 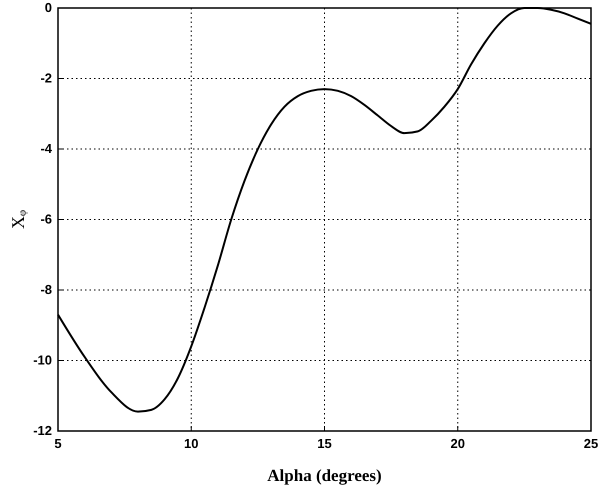 What do you see at coordinates (42, 360) in the screenshot?
I see `y-tick-label: -10` at bounding box center [42, 360].